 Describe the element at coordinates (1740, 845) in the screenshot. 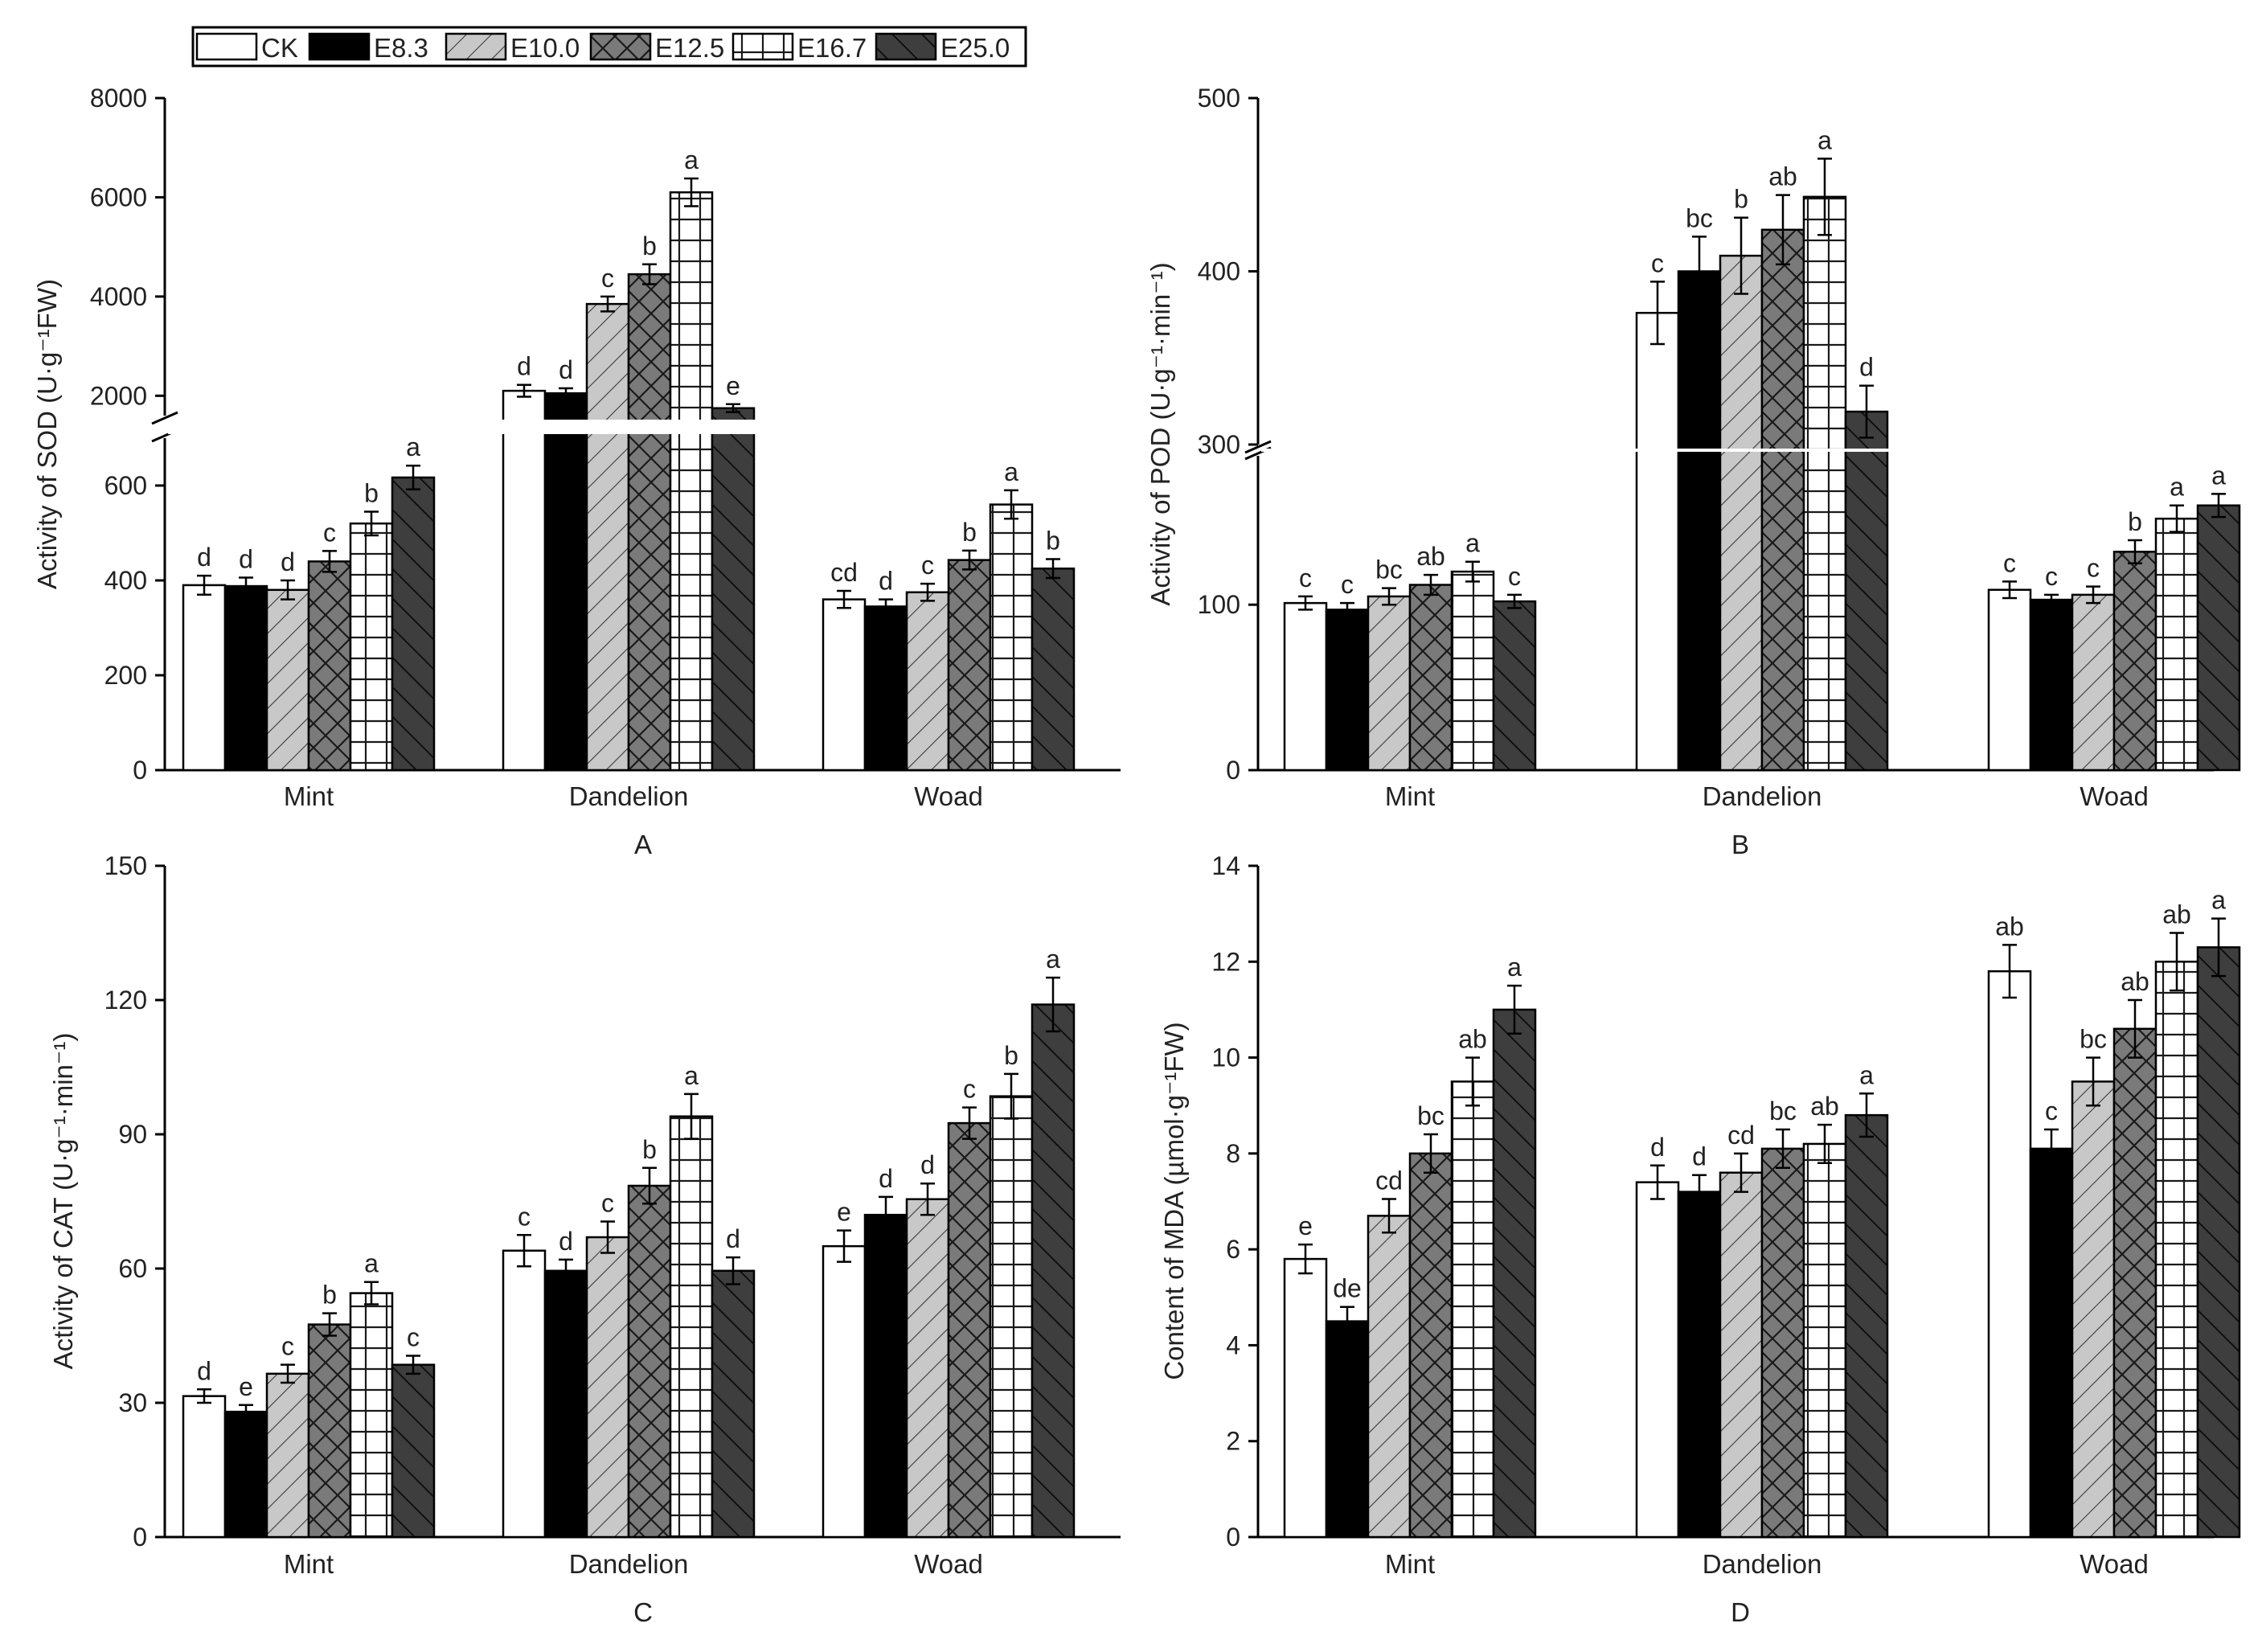

I see `panel-label-b: B` at that location.